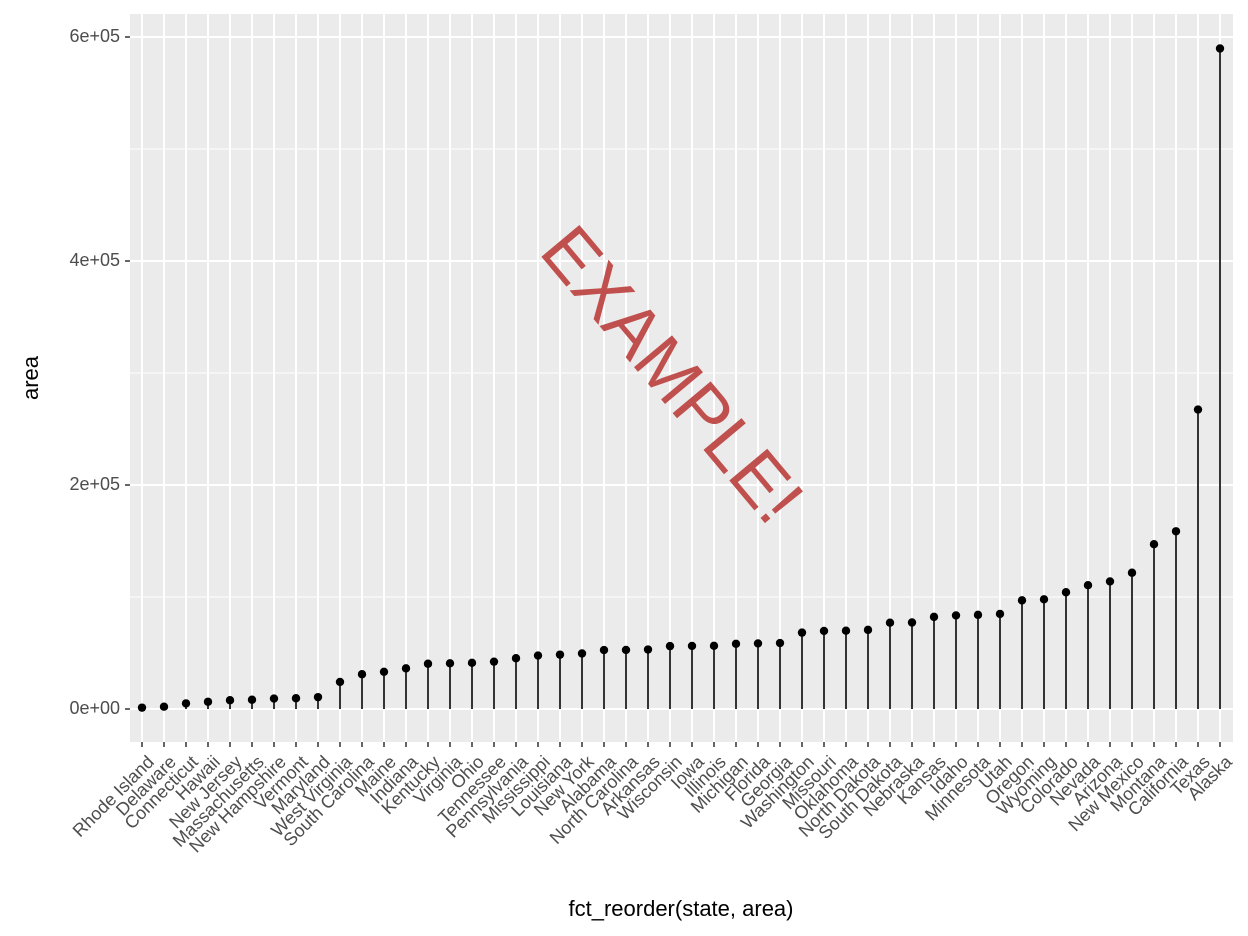 The image size is (1248, 936). What do you see at coordinates (681, 908) in the screenshot?
I see `x-axis-title: fct_reorder(state, area)` at bounding box center [681, 908].